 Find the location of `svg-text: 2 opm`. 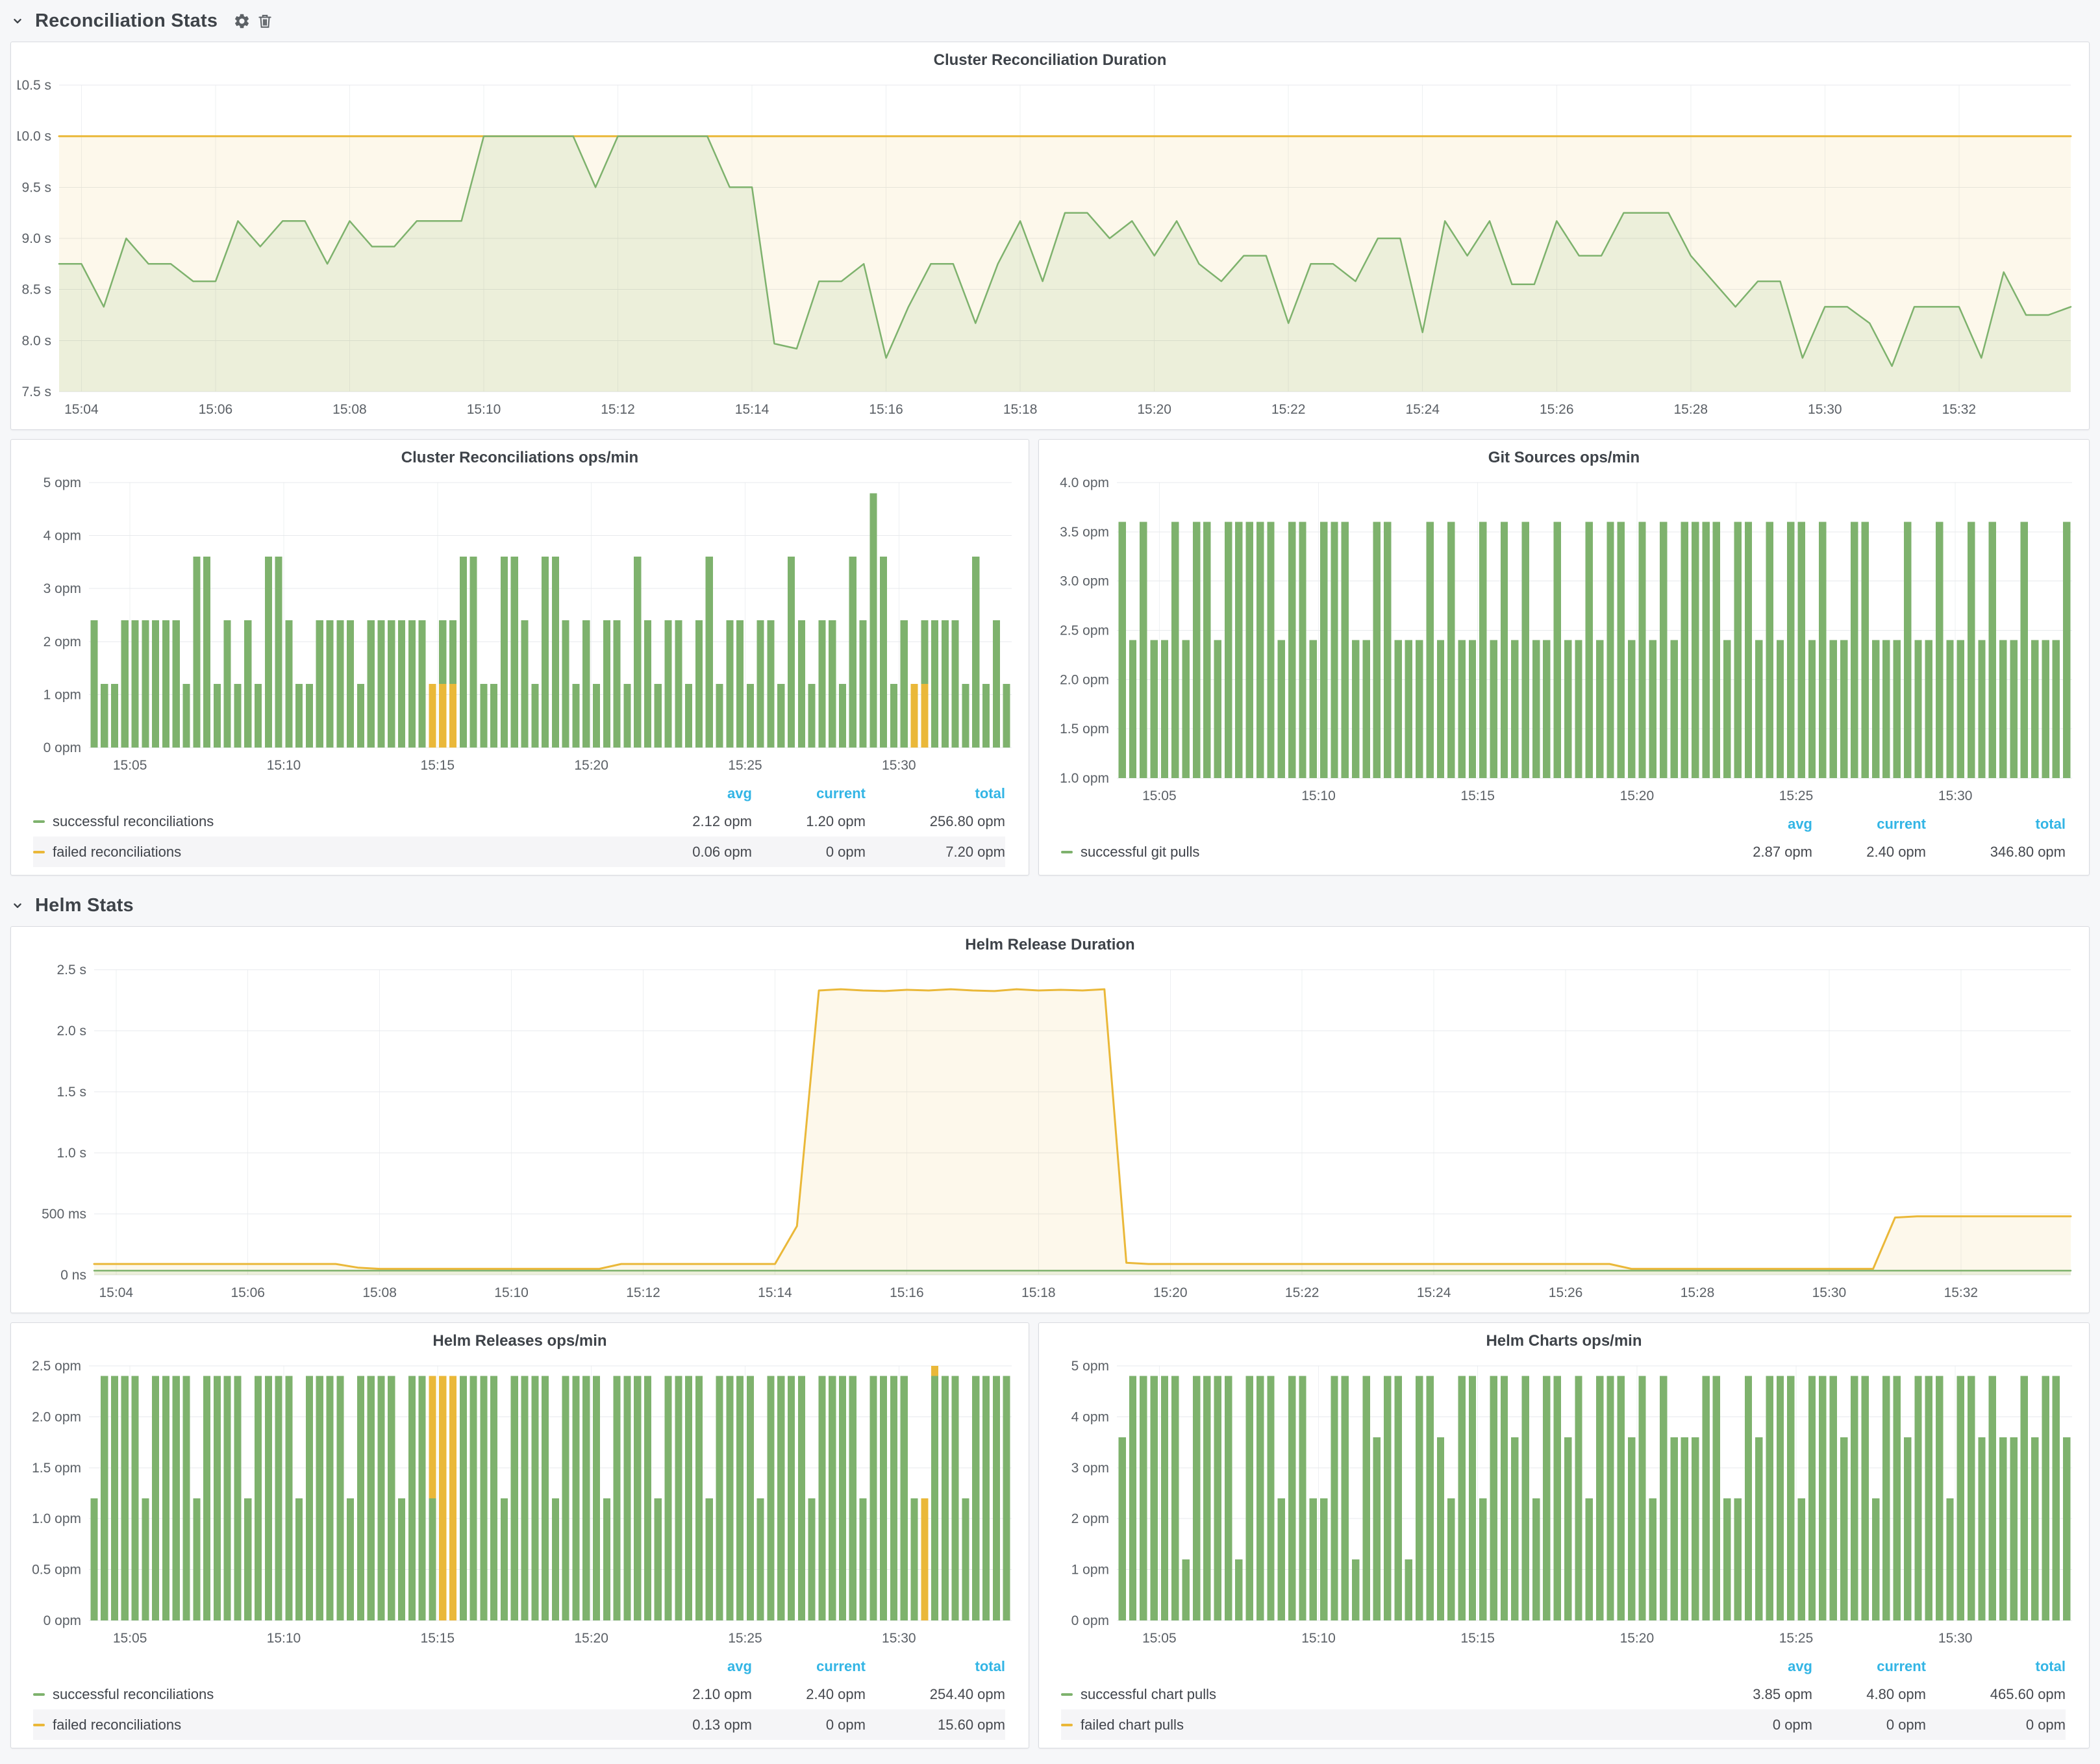

svg-text: 2 opm is located at coordinates (62, 642).